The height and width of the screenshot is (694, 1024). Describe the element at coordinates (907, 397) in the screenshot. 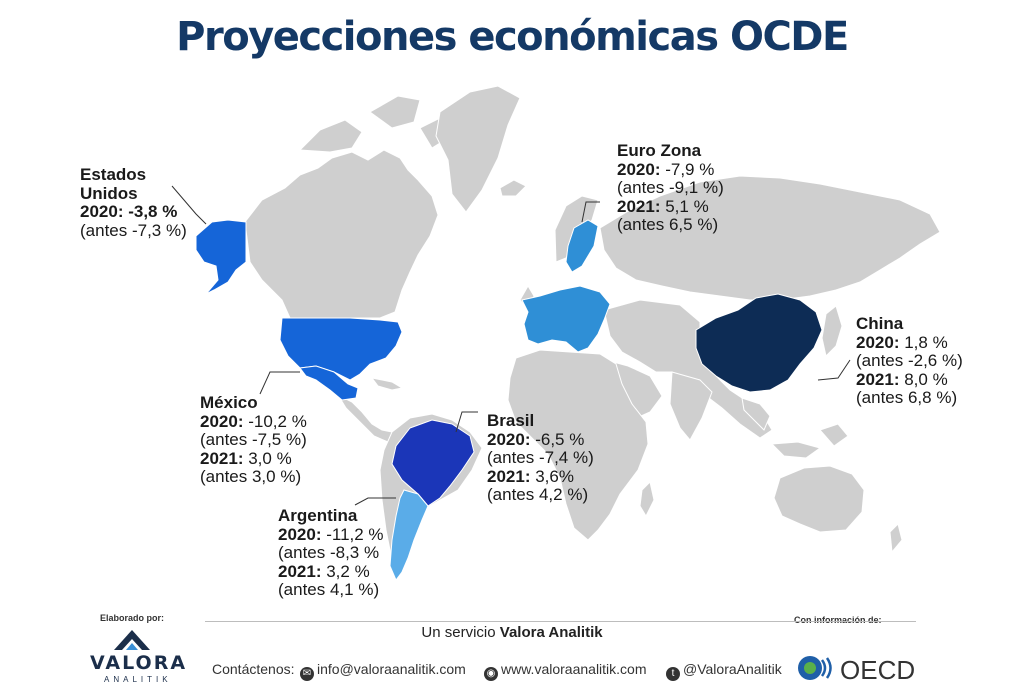

I see `china-antes-2021: (antes 6,8 %)` at that location.